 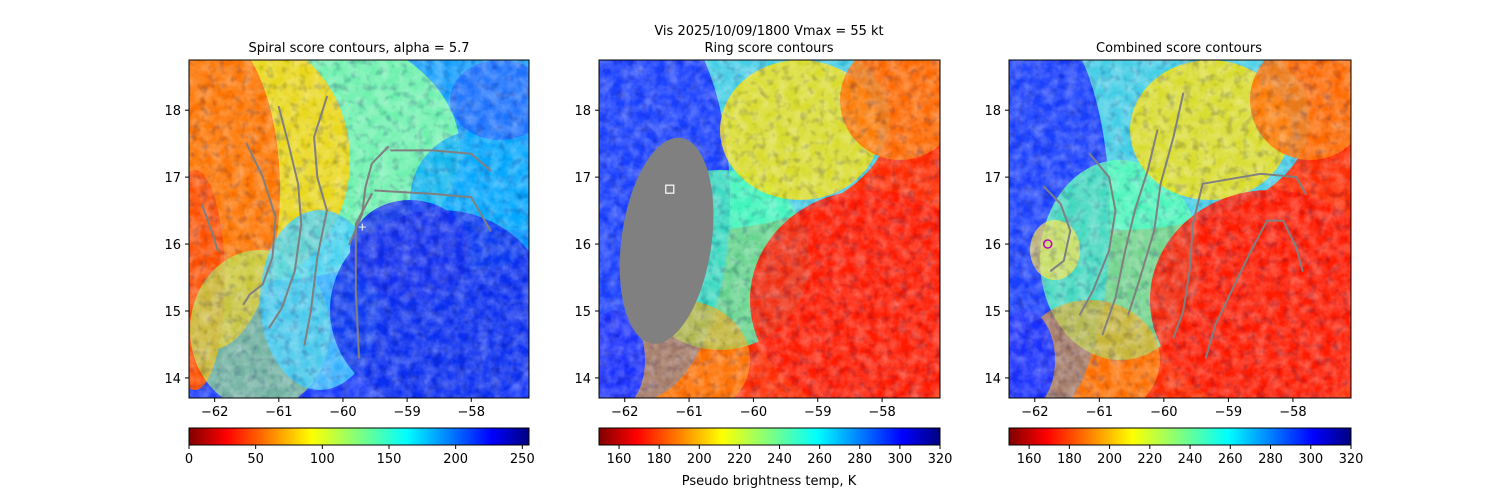 What do you see at coordinates (360, 456) in the screenshot?
I see `panel-spiral-colorbar-ticks: 0 50 100 150 200 250` at bounding box center [360, 456].